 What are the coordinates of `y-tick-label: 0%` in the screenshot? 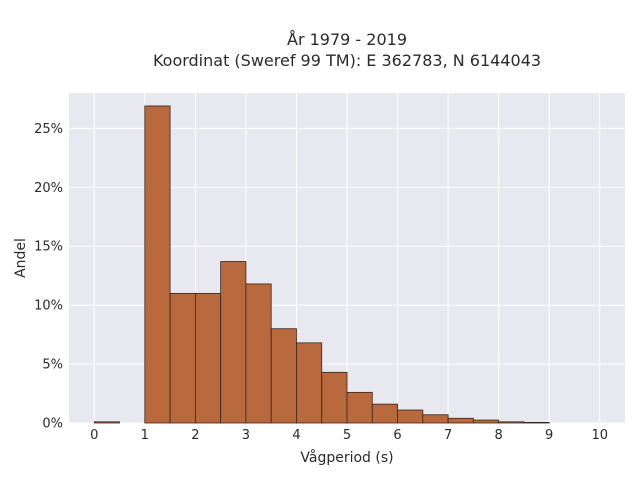 It's located at (52, 424).